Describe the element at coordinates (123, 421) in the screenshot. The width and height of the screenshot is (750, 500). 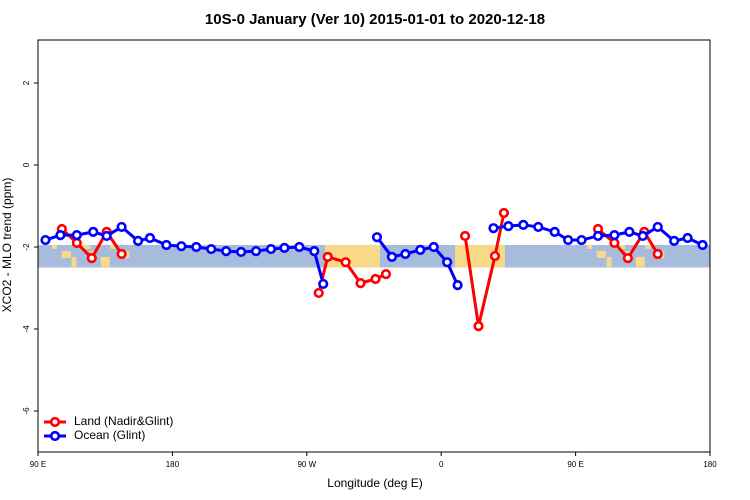
I see `legend-label: Land (Nadir&Glint)` at that location.